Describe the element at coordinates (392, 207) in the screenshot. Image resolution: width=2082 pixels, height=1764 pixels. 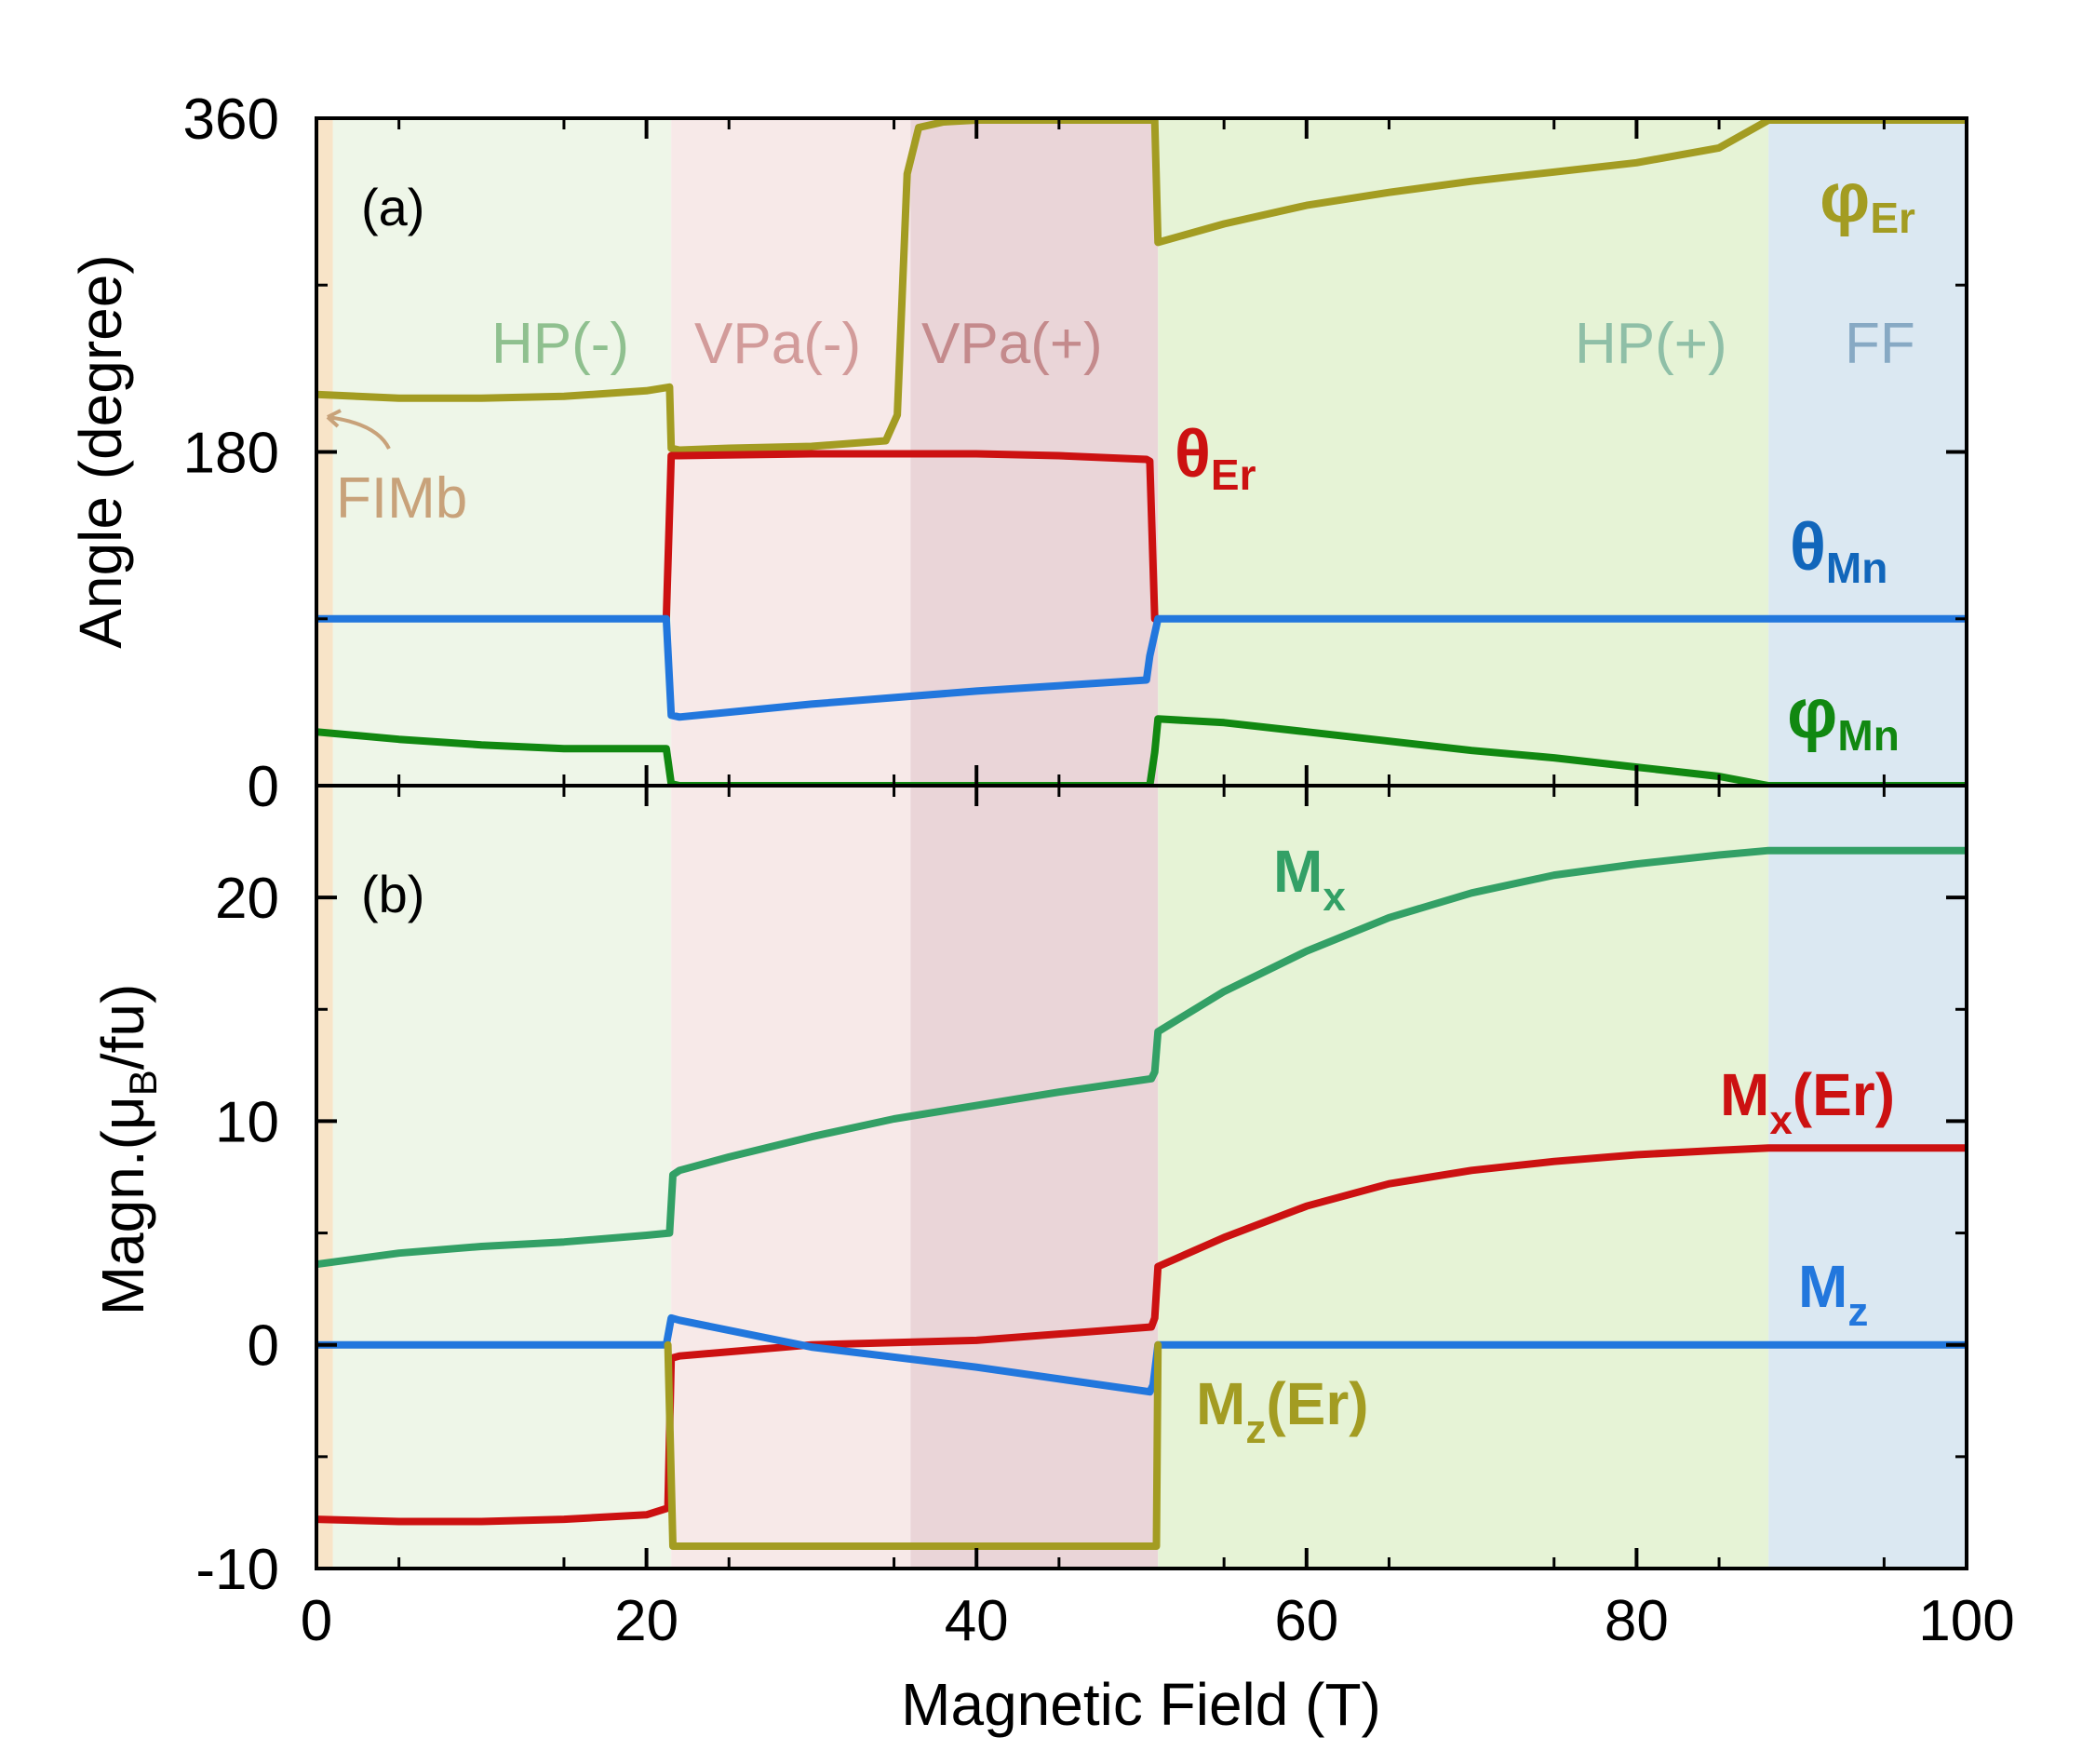
I see `panel-label-a: (a)` at that location.